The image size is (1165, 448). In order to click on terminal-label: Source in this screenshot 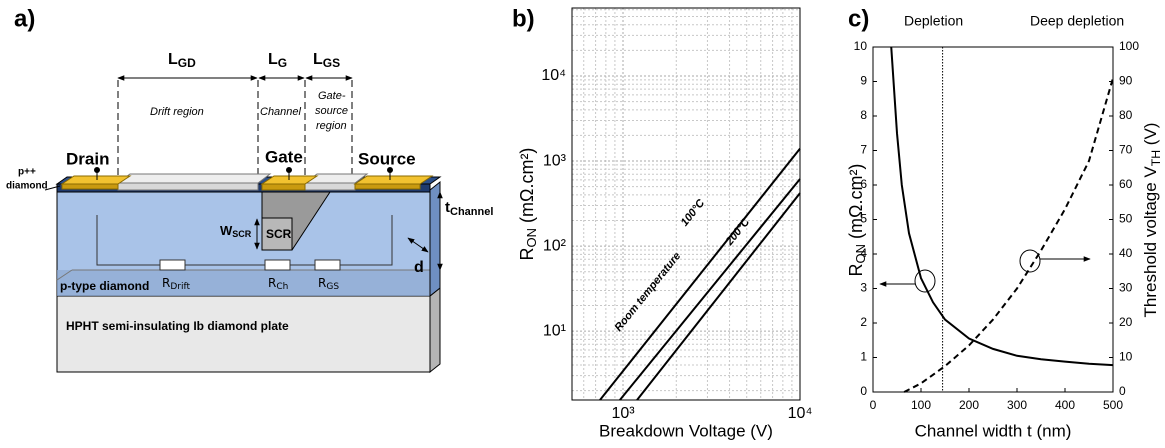, I will do `click(387, 158)`.